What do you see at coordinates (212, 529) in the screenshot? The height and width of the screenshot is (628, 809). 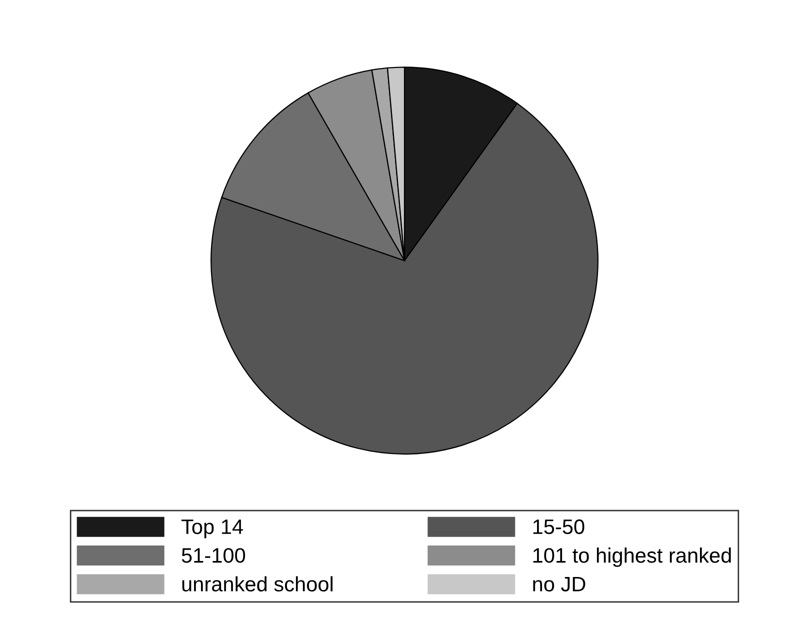 I see `legend-label: Top 14` at bounding box center [212, 529].